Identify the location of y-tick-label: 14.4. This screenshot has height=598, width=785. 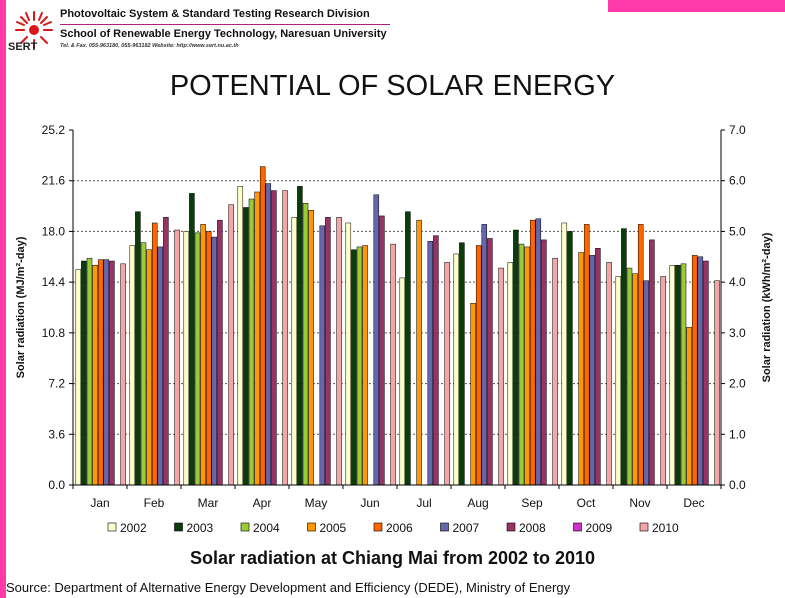
(54, 282).